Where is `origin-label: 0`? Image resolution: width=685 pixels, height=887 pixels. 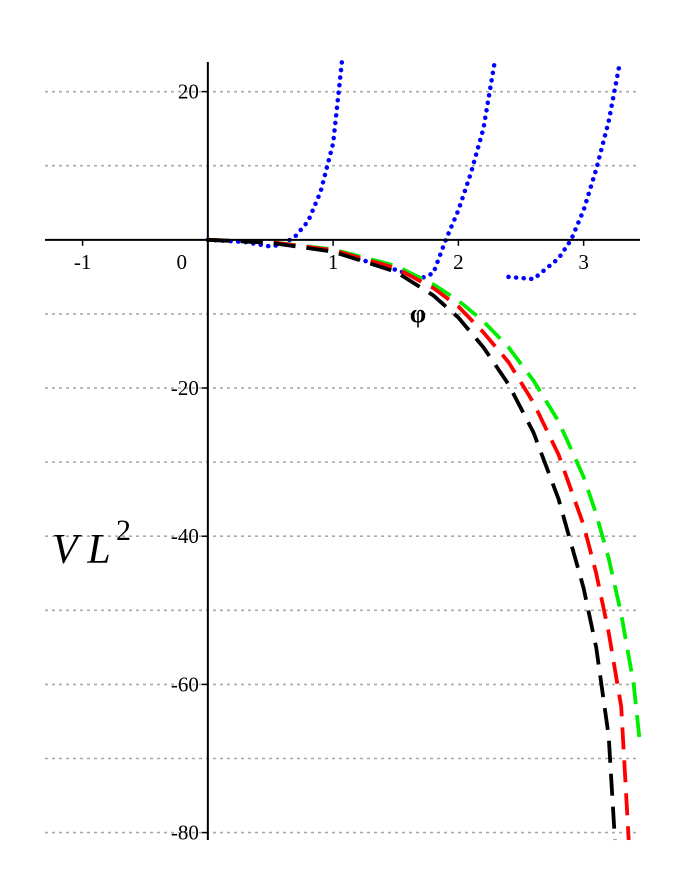
origin-label: 0 is located at coordinates (182, 262).